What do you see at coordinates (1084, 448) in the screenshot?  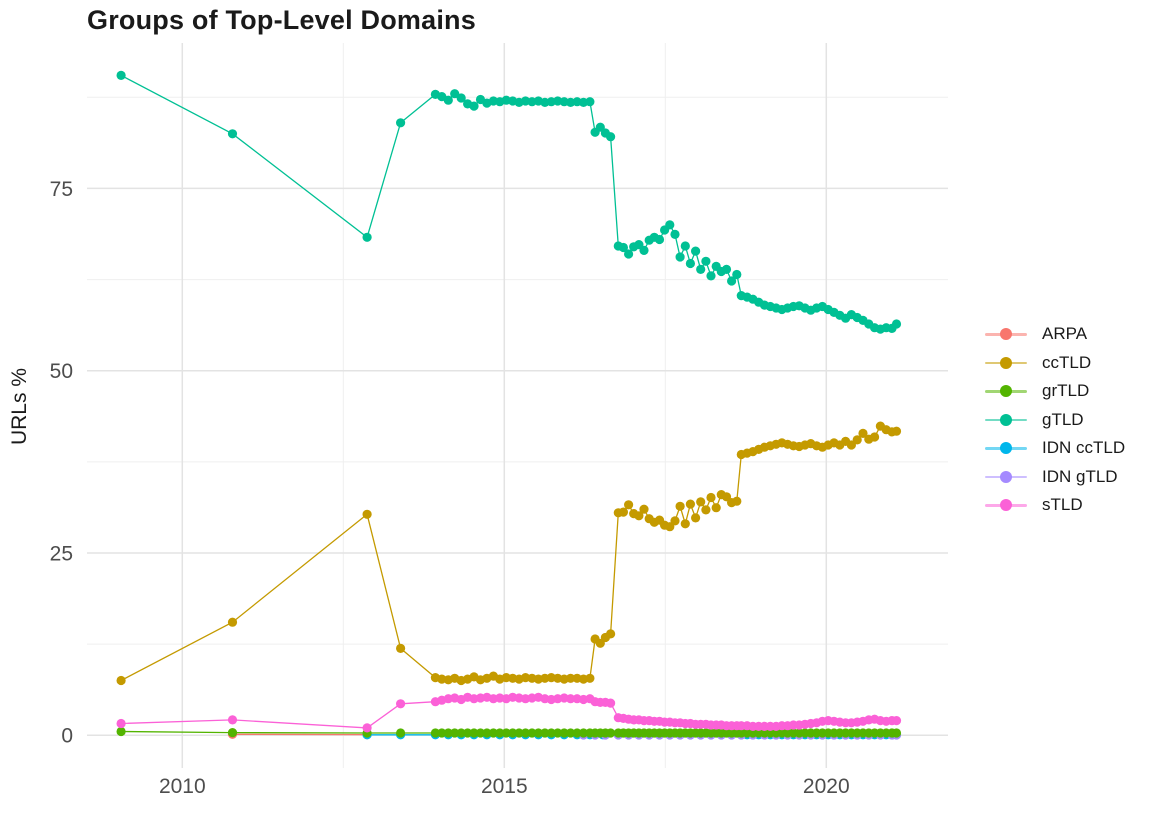 I see `legend-label-idn_cctld: IDN ccTLD` at bounding box center [1084, 448].